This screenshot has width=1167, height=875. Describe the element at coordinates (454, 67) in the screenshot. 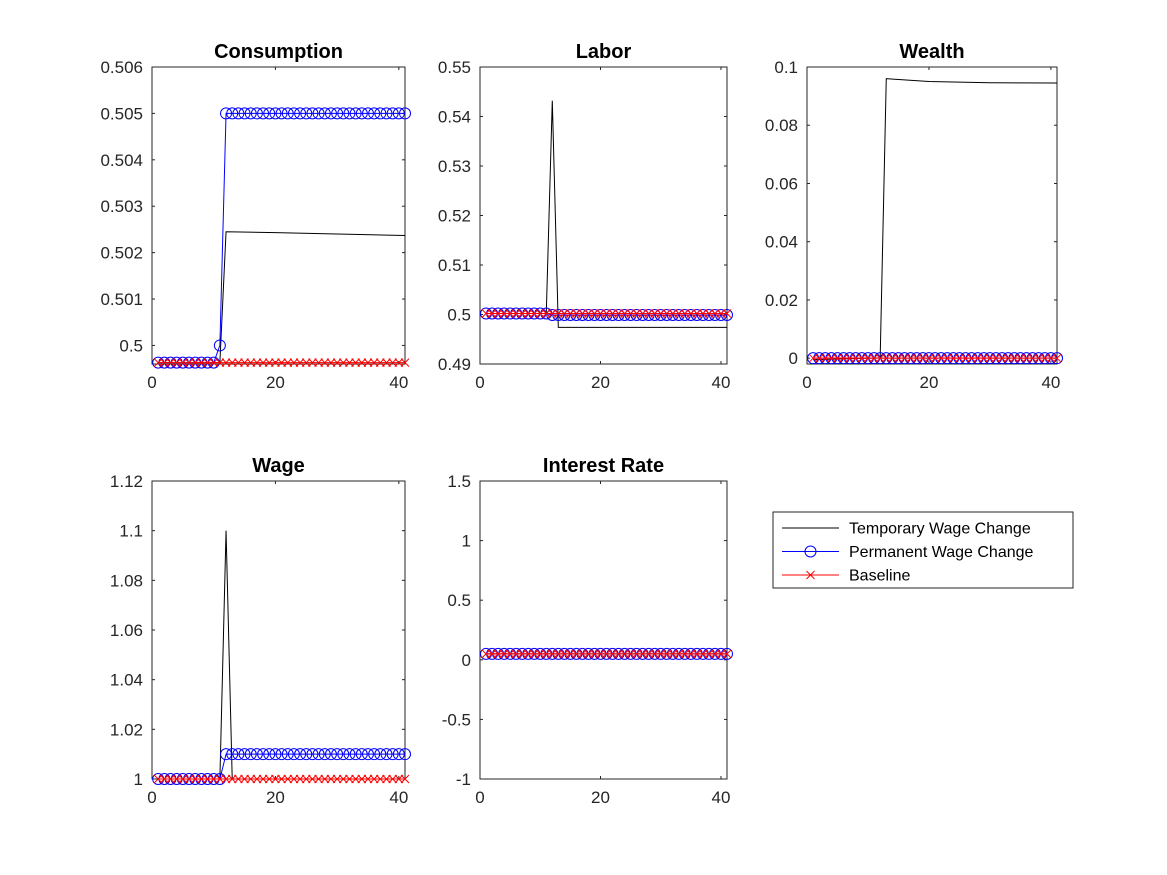

I see `y-tick-label: 0.55` at that location.